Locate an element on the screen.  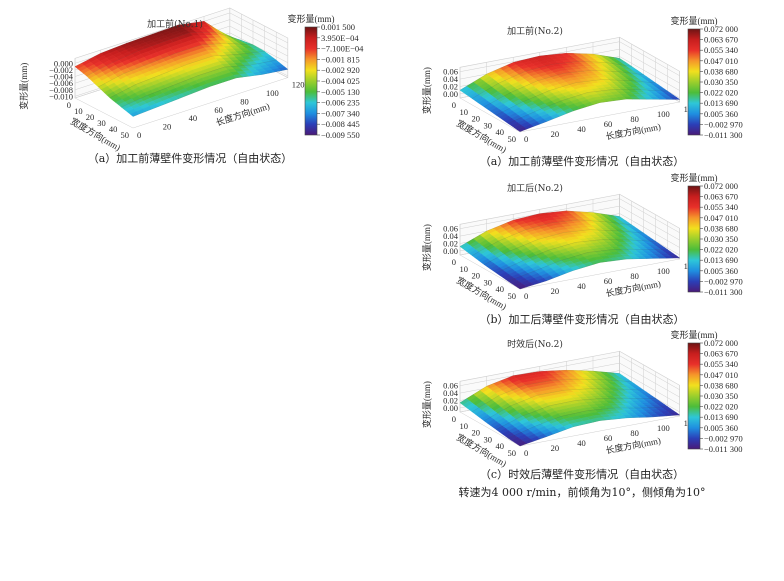
caption-b-no2: （b）加工后薄壁件变形情况（自由状态） is located at coordinates (582, 319).